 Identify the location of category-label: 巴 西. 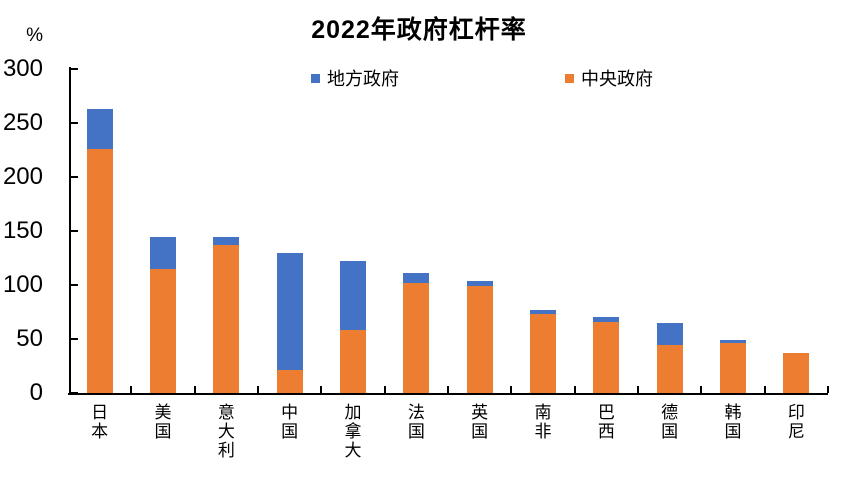
(606, 422).